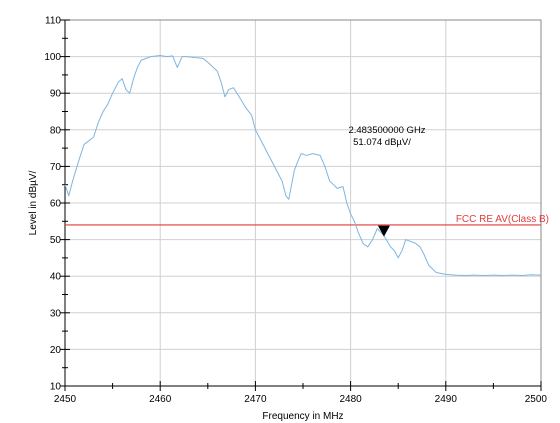  I want to click on y-tick-label: 80, so click(56, 130).